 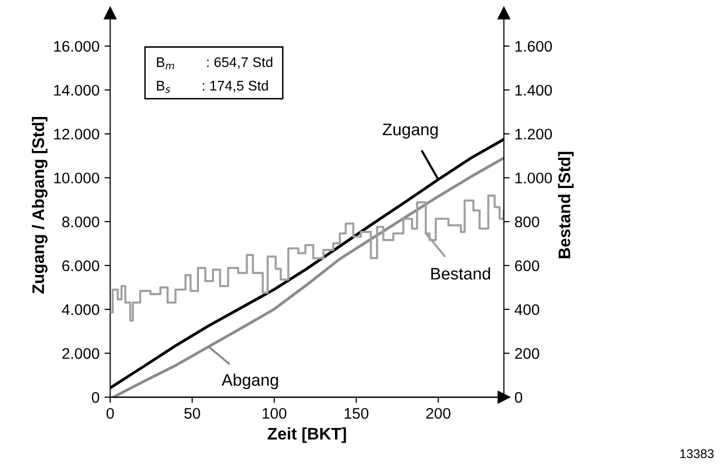 I want to click on x-tick-label: 50, so click(x=192, y=413).